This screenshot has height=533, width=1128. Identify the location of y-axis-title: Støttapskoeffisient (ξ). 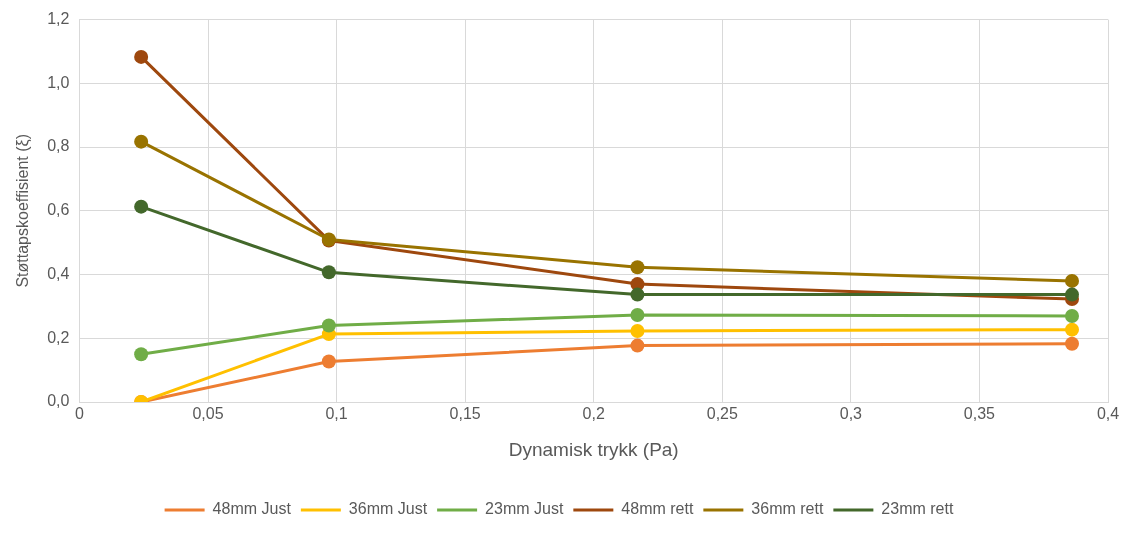
(23, 211).